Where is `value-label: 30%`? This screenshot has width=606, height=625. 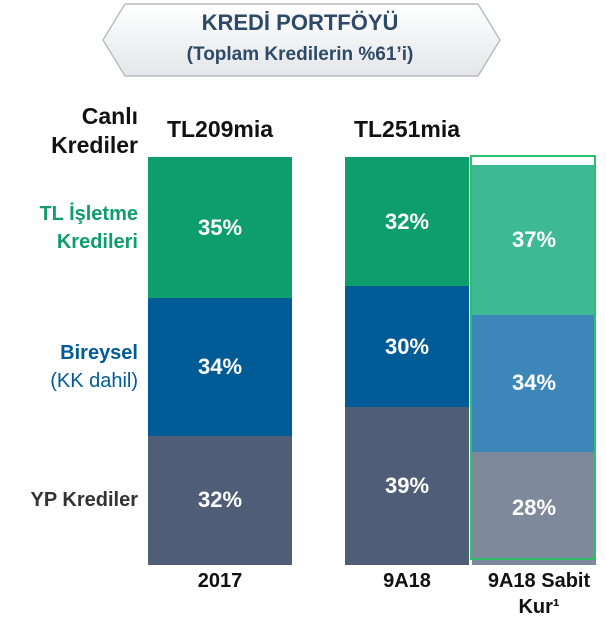
value-label: 30% is located at coordinates (407, 346).